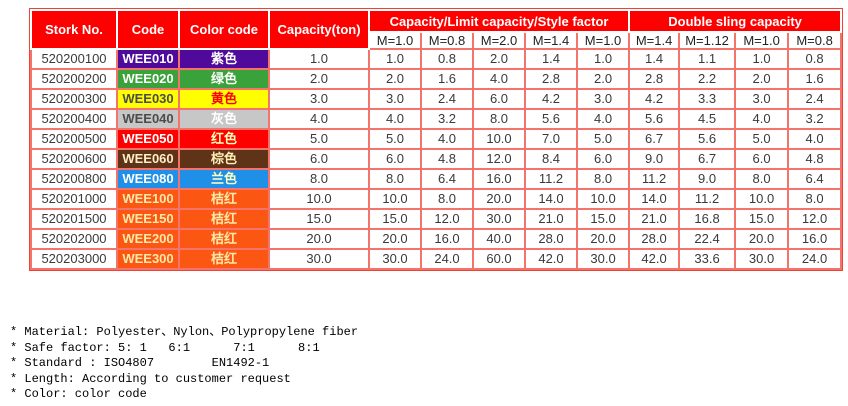 This screenshot has height=406, width=848. What do you see at coordinates (148, 179) in the screenshot?
I see `code-cell: WEE080` at bounding box center [148, 179].